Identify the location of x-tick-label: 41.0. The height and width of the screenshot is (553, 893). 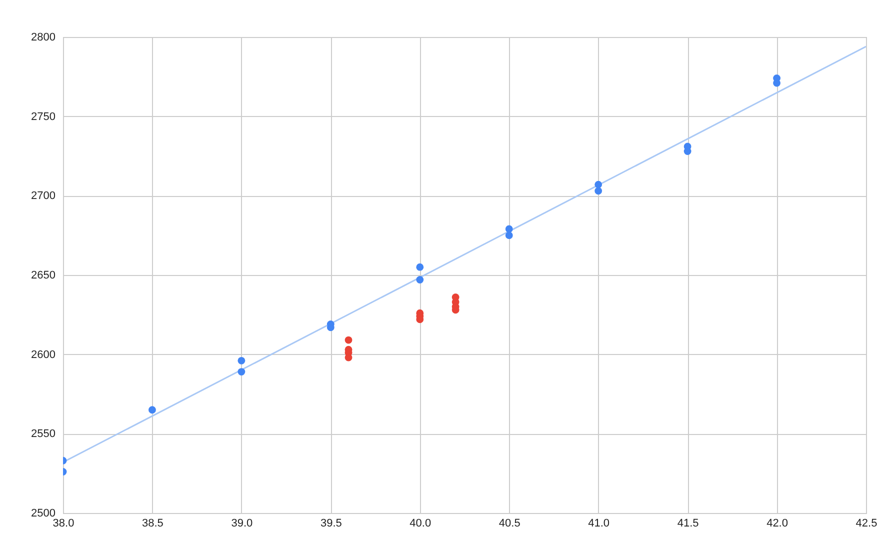
(599, 524).